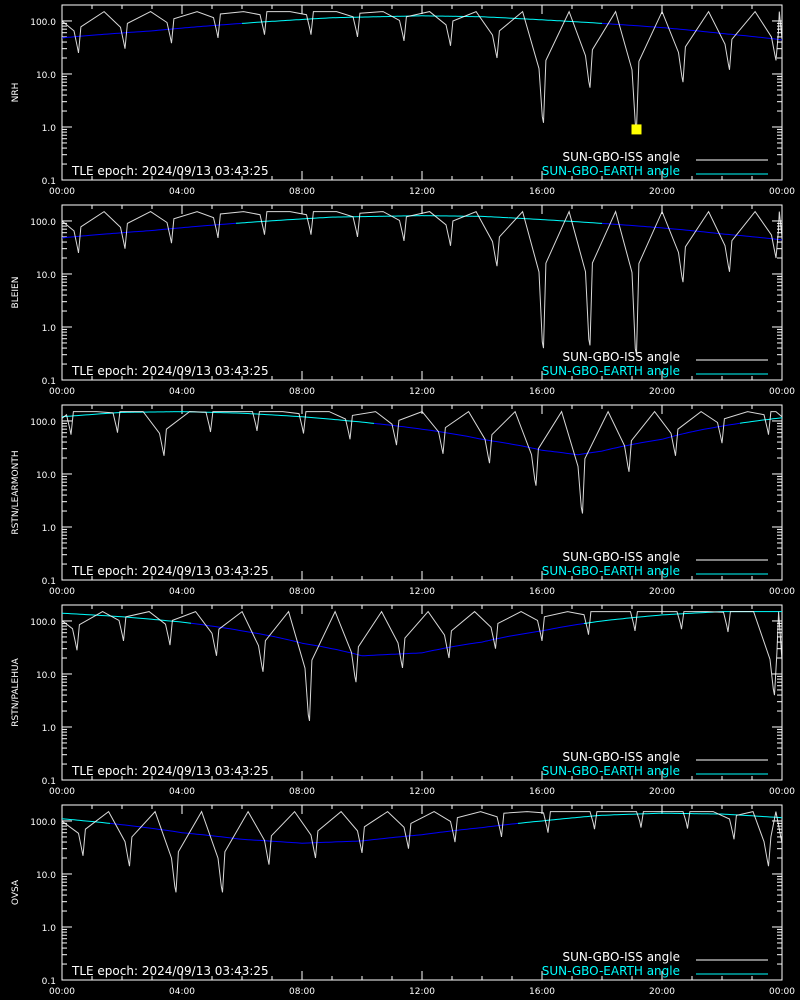 This screenshot has height=1000, width=800. What do you see at coordinates (16, 93) in the screenshot?
I see `y-axis-label: NRH` at bounding box center [16, 93].